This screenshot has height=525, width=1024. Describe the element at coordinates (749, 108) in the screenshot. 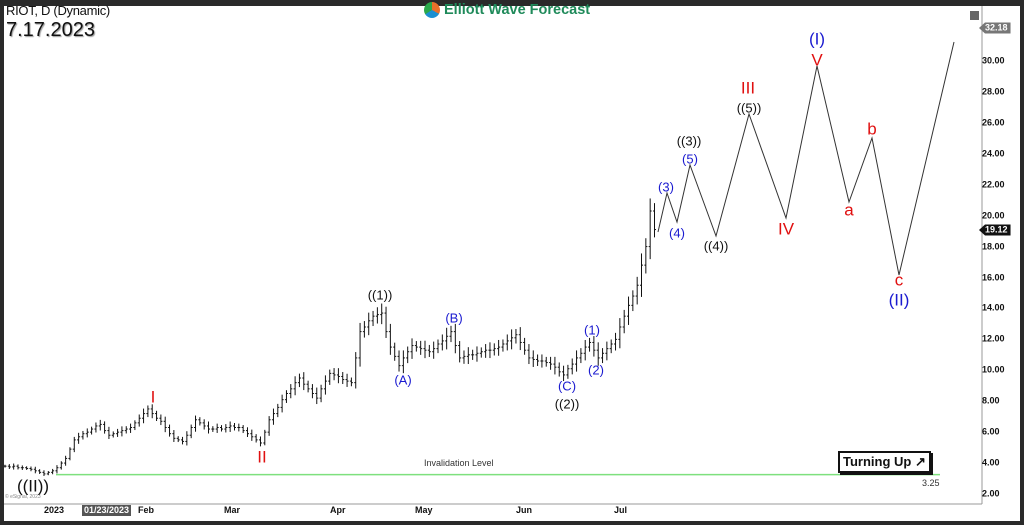

I see `wave-label: ((5))` at that location.